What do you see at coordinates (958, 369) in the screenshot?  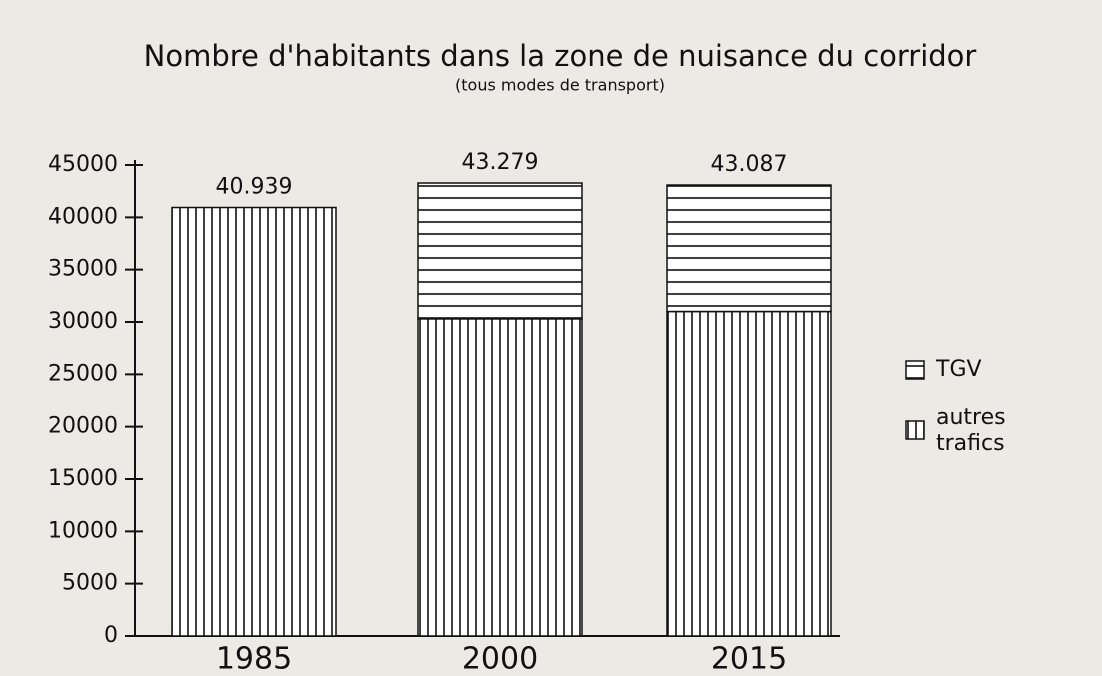 I see `legend-label: TGV` at bounding box center [958, 369].